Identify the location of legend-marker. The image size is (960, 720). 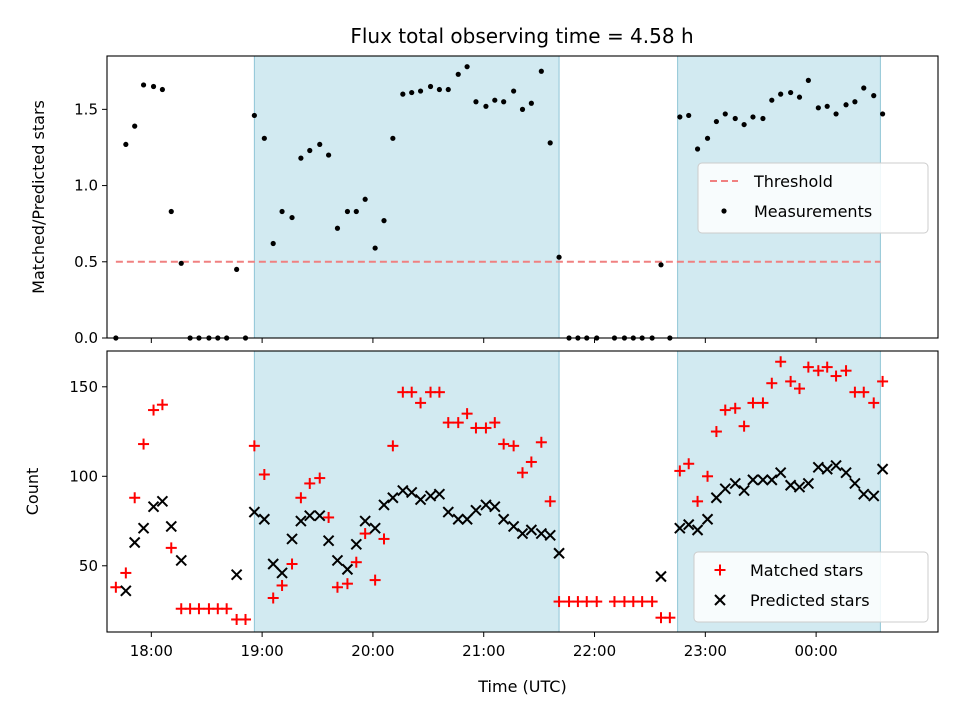
(720, 570).